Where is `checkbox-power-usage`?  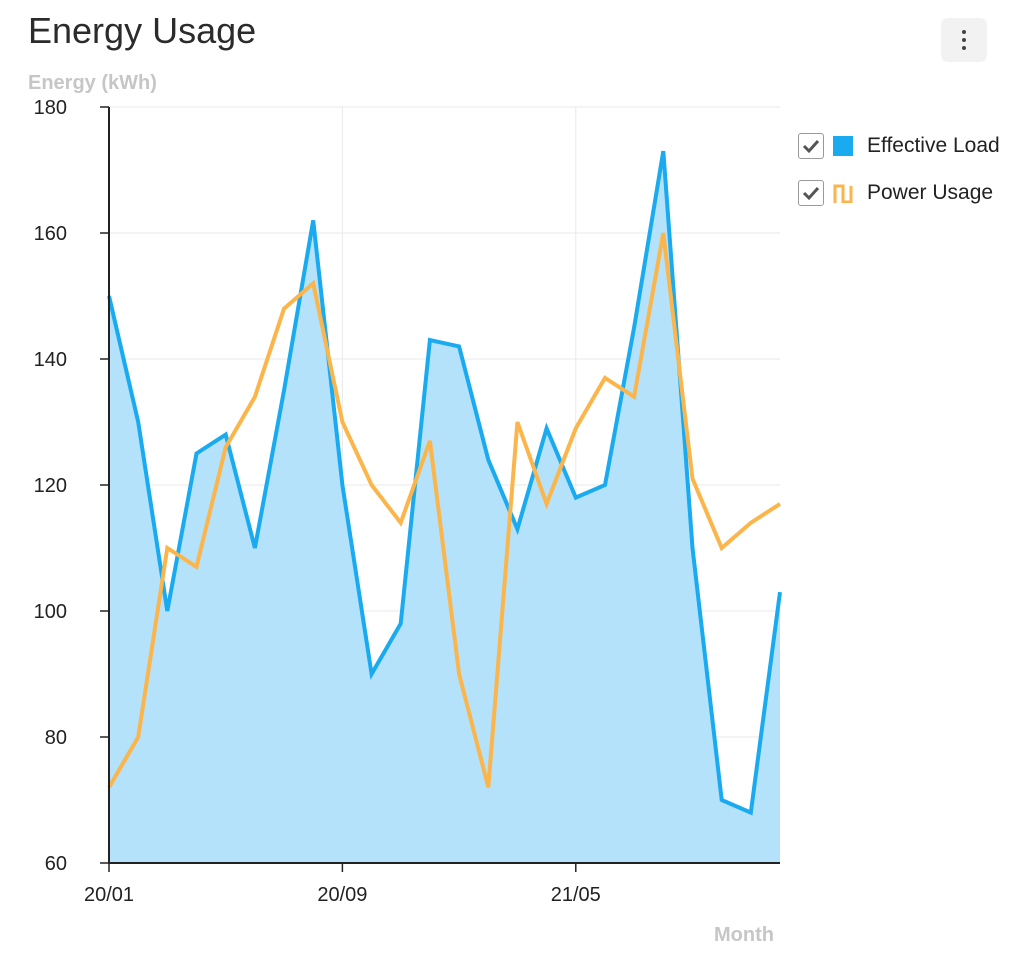 checkbox-power-usage is located at coordinates (811, 193).